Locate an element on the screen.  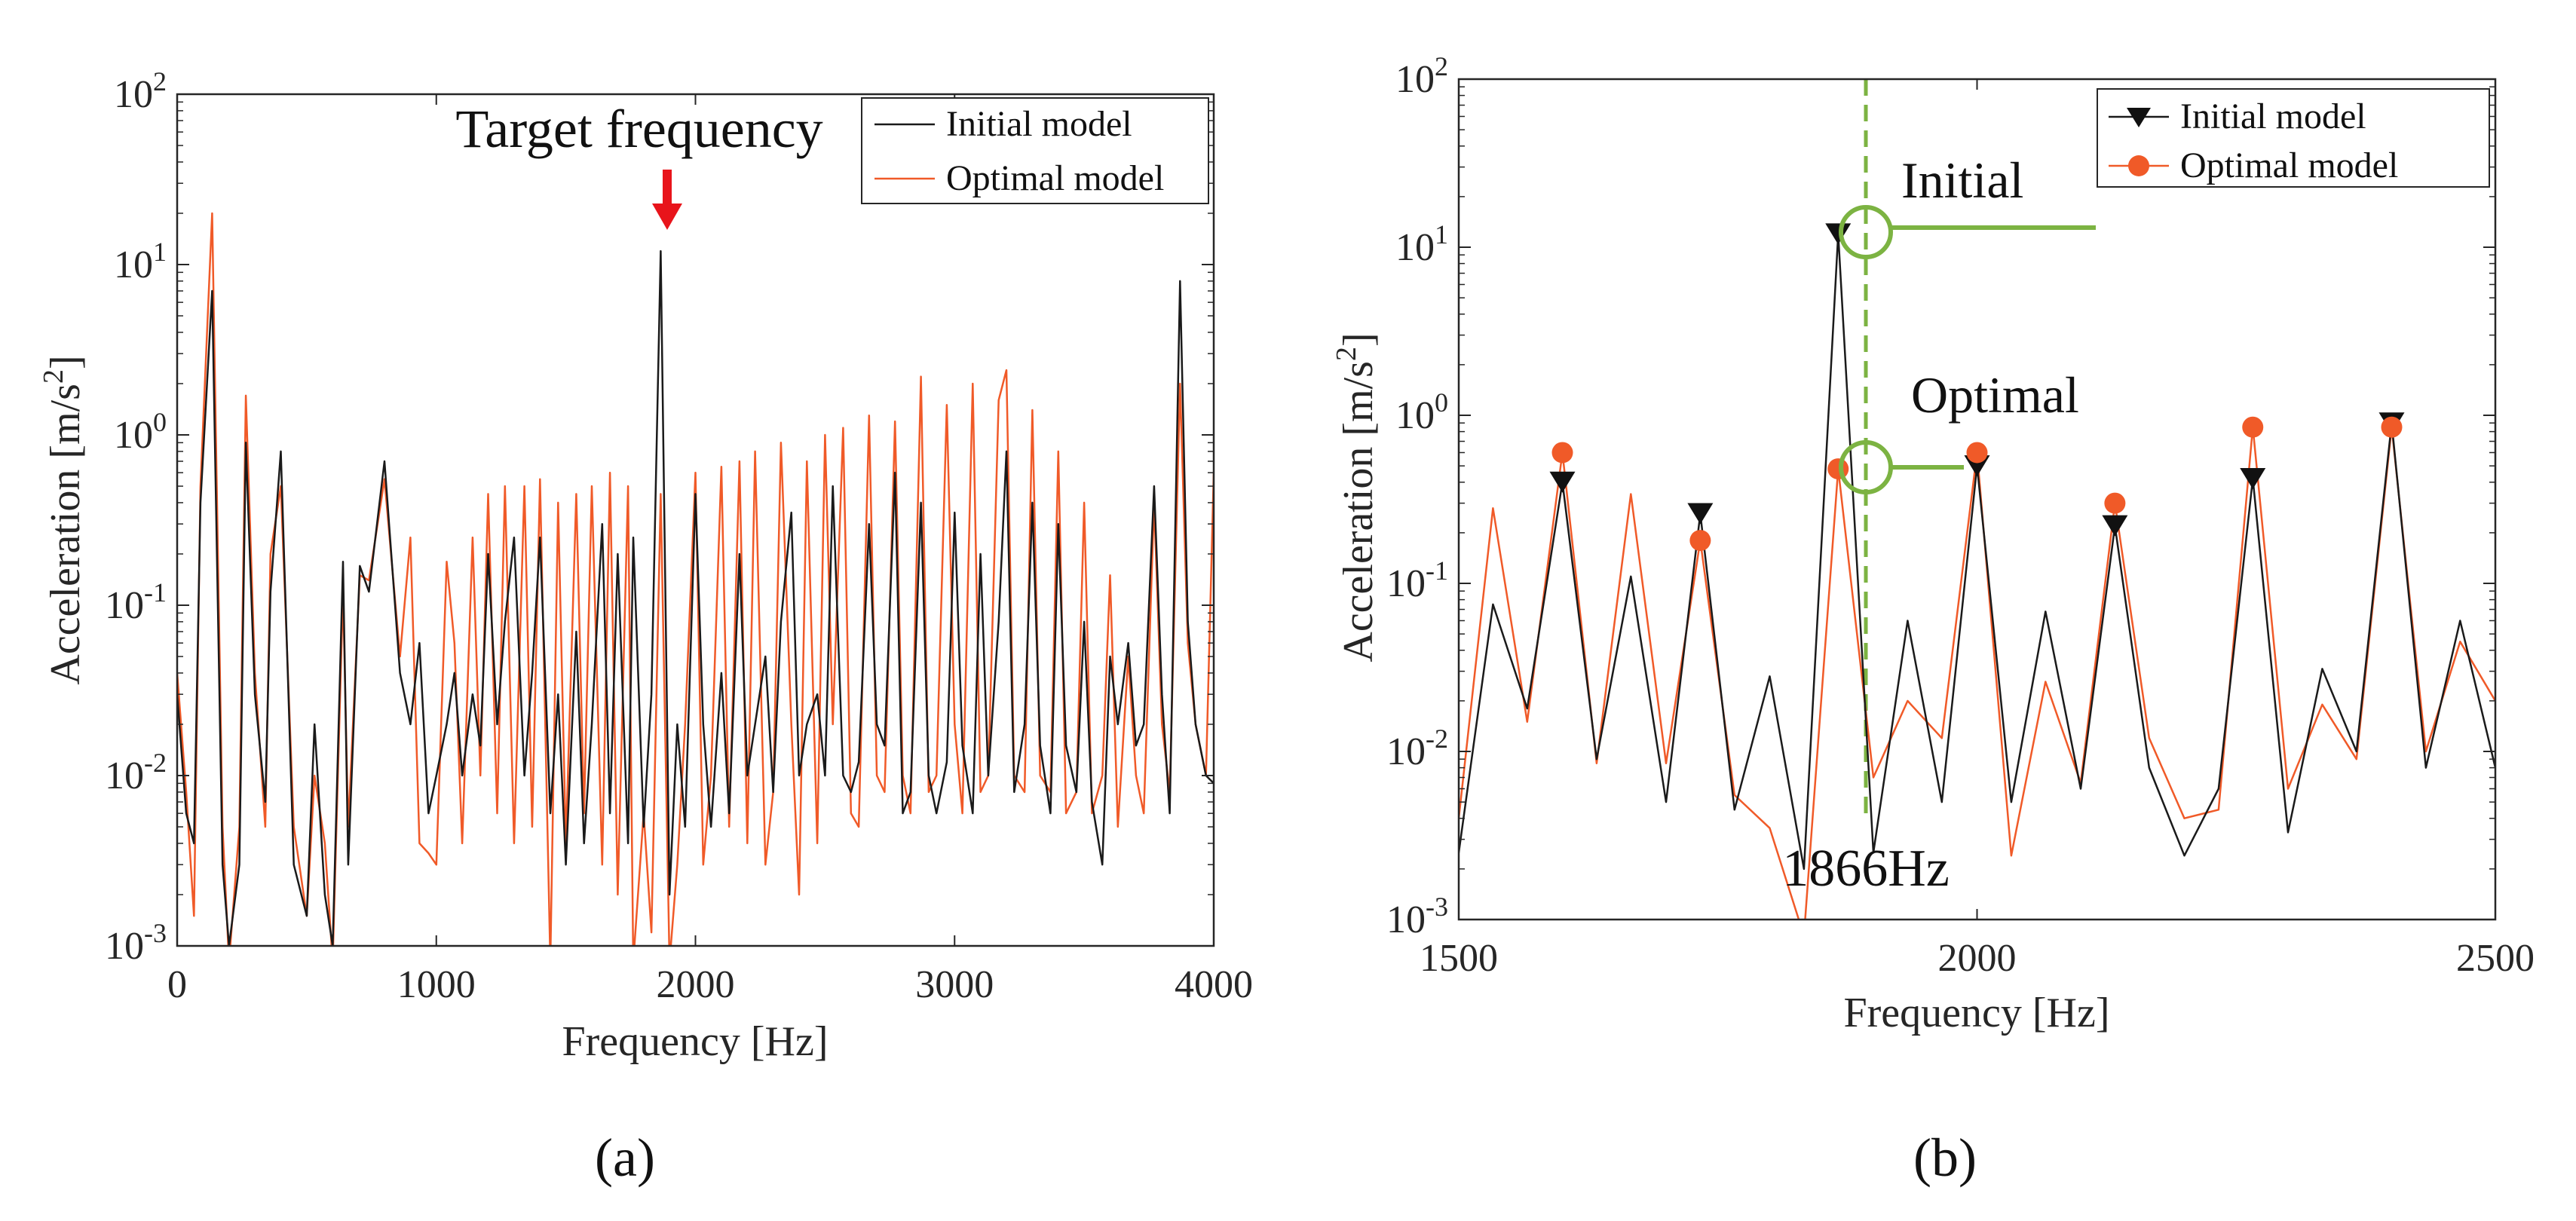
panel-label-b: (b) is located at coordinates (1945, 1158).